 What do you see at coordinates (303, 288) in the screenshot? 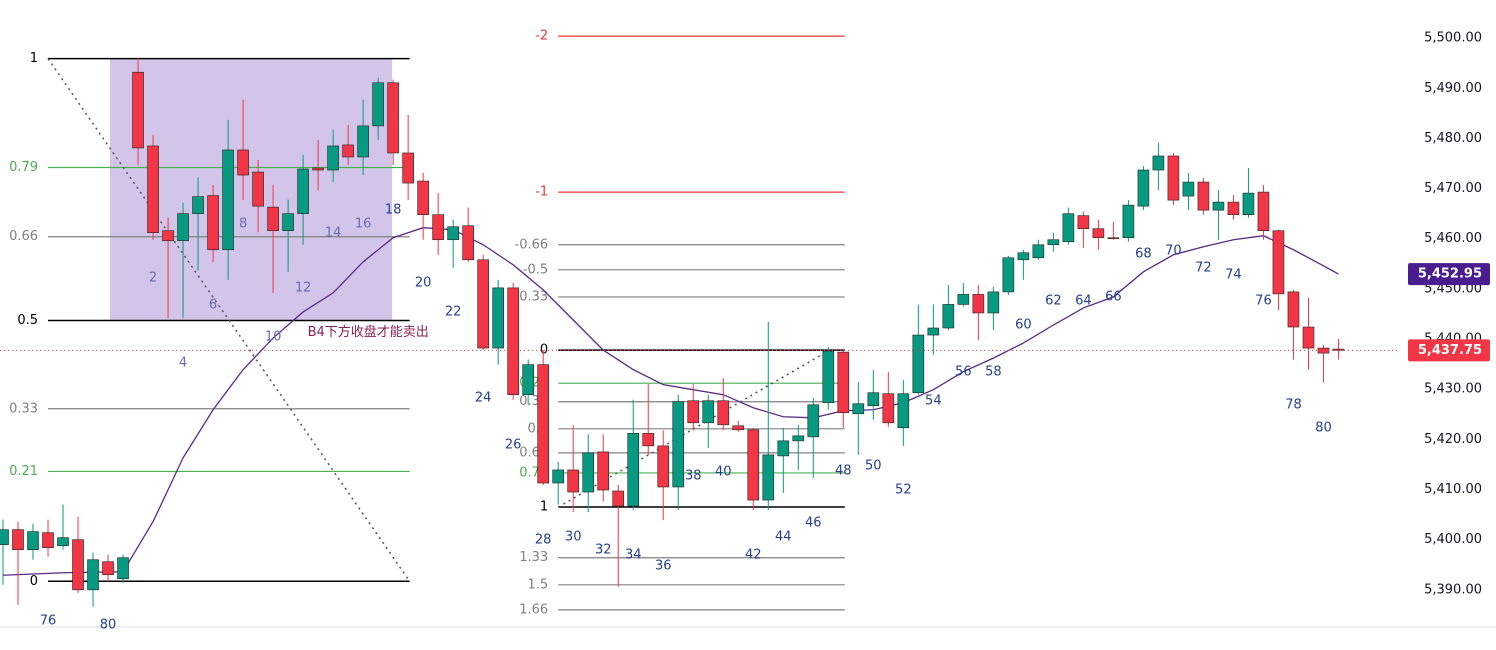
I see `bar-number: 12` at bounding box center [303, 288].